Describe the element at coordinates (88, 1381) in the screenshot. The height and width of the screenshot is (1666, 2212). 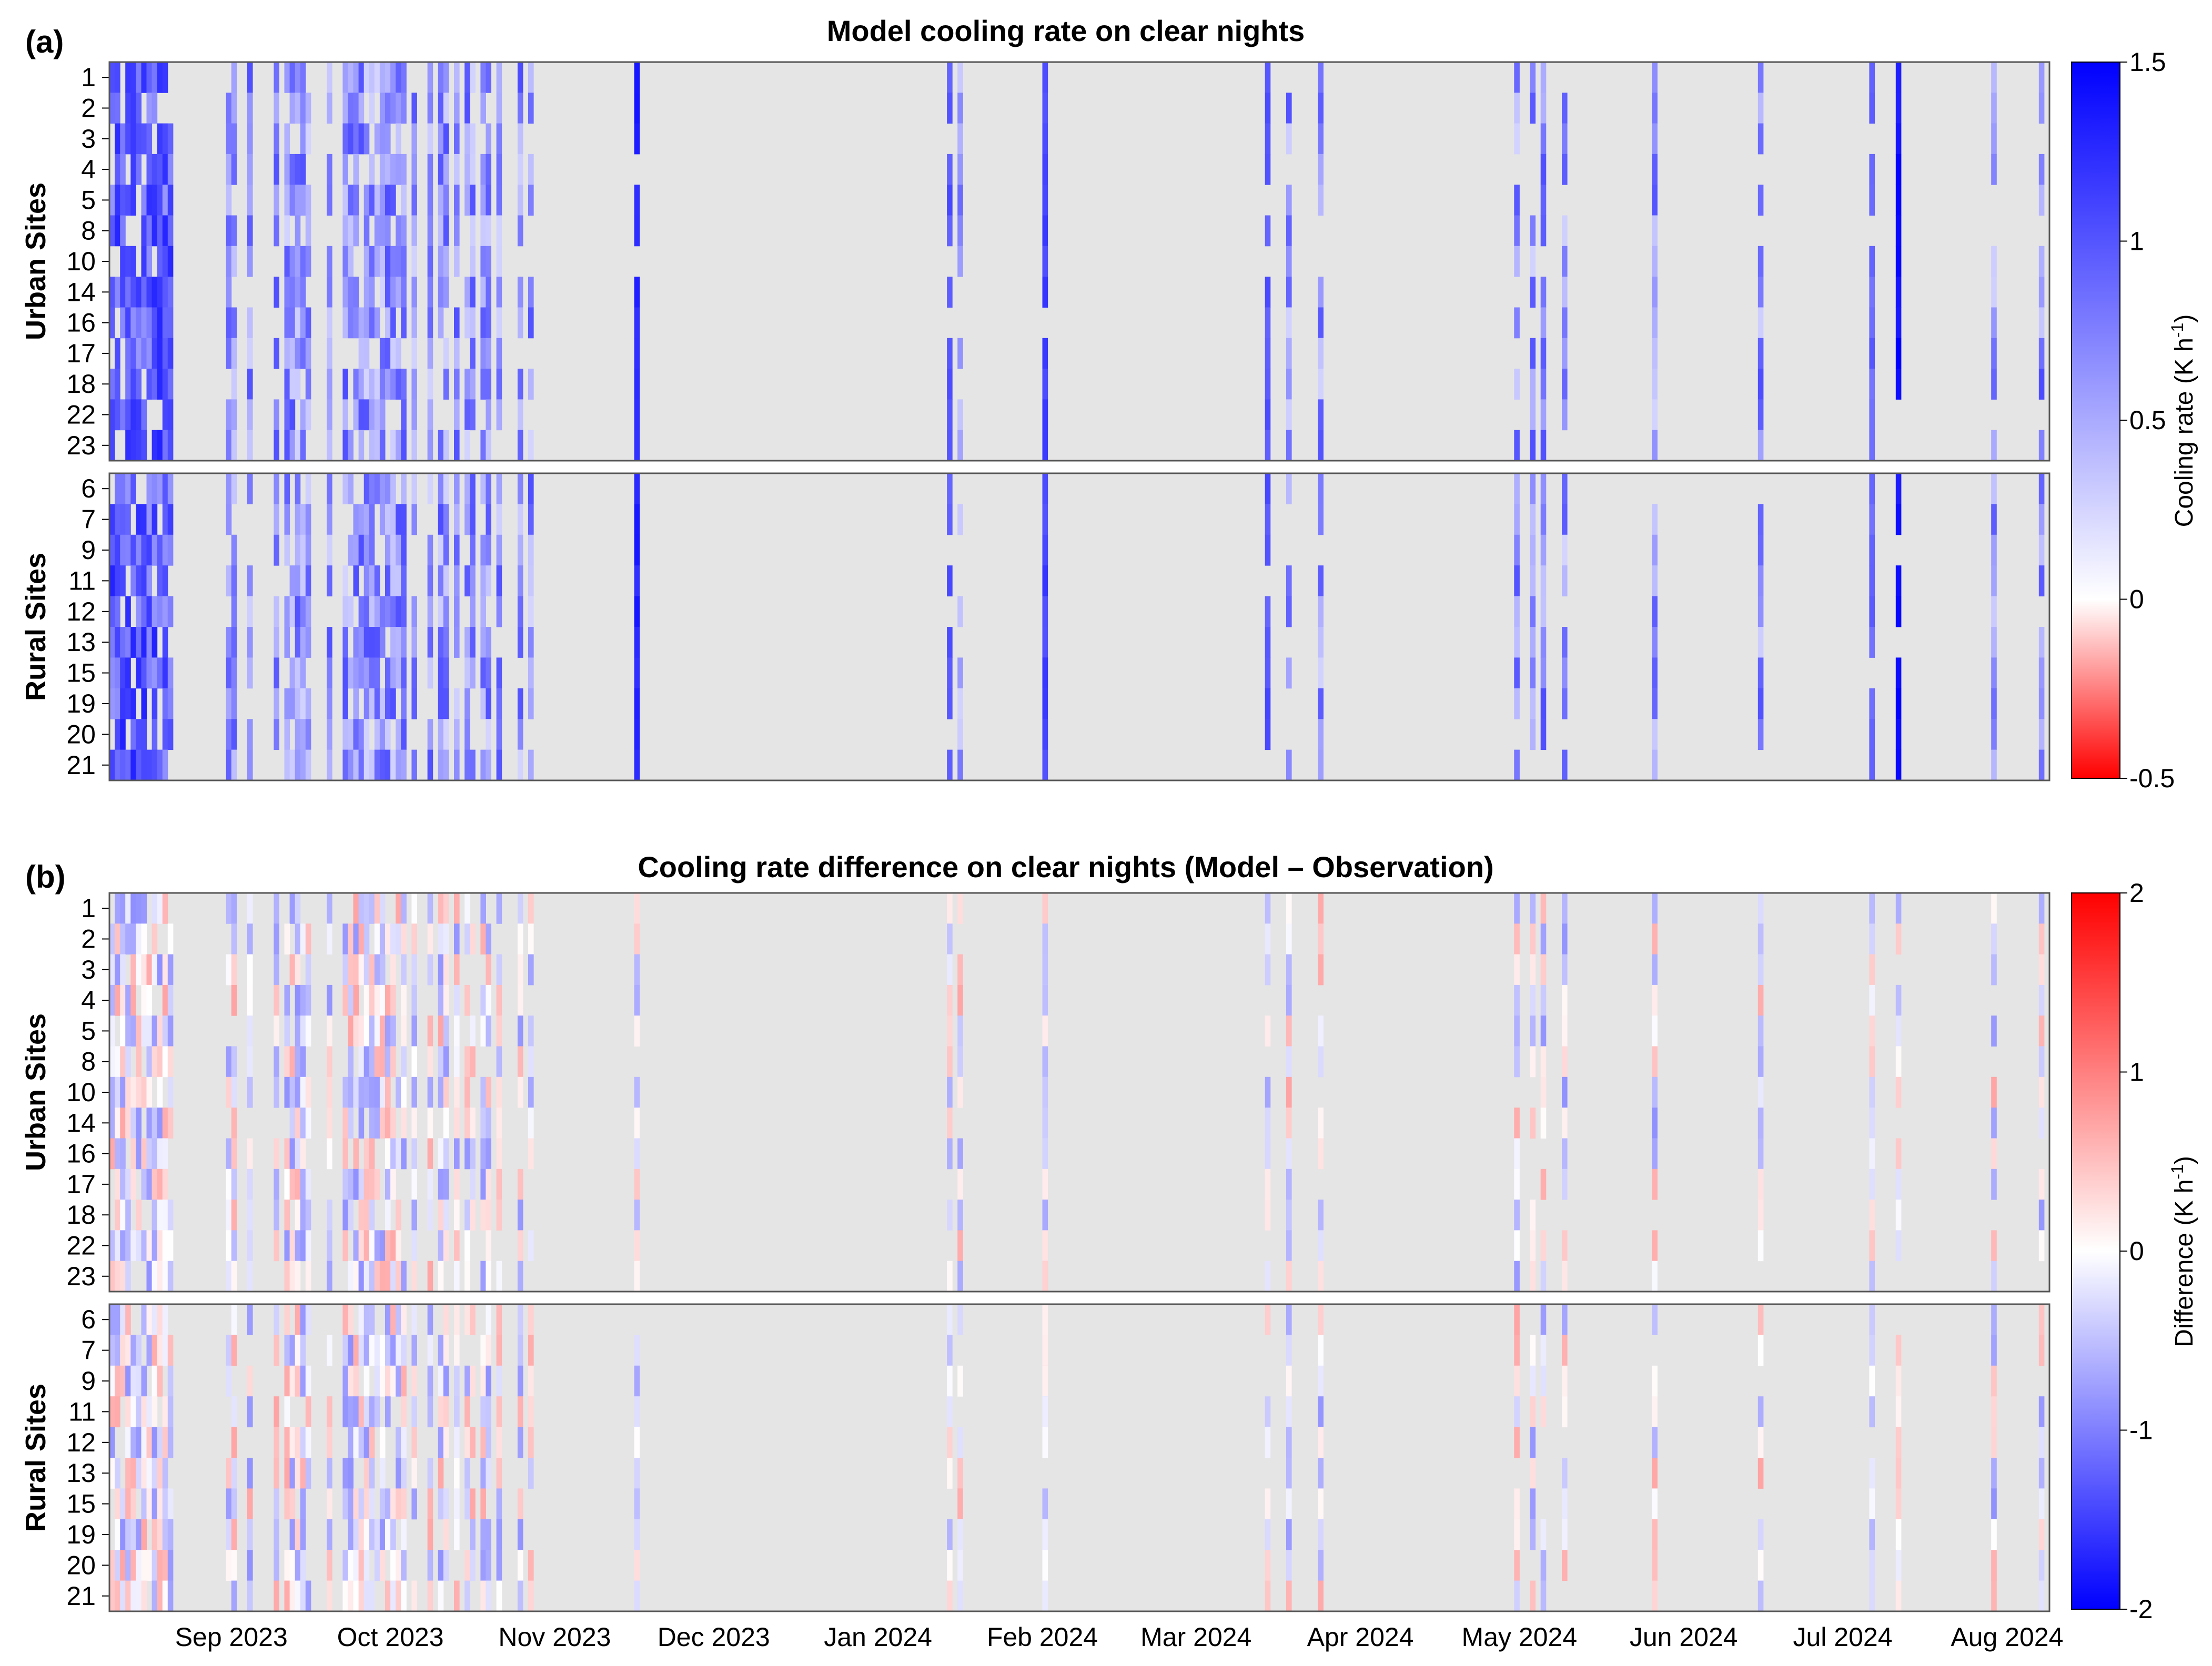
I see `panel-b-site-label: 9` at that location.